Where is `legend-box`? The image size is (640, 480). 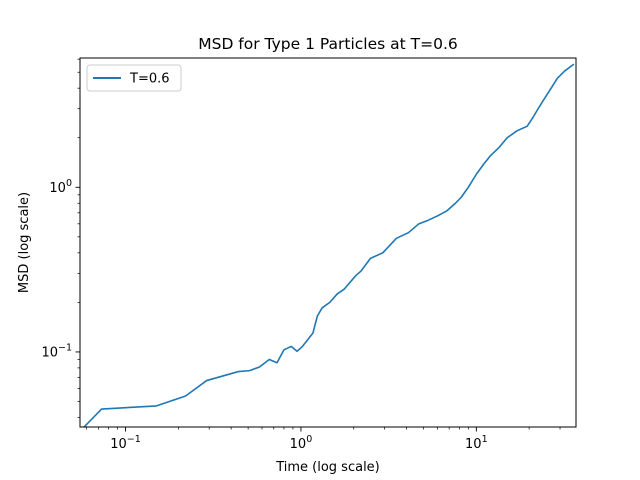
legend-box is located at coordinates (134, 78).